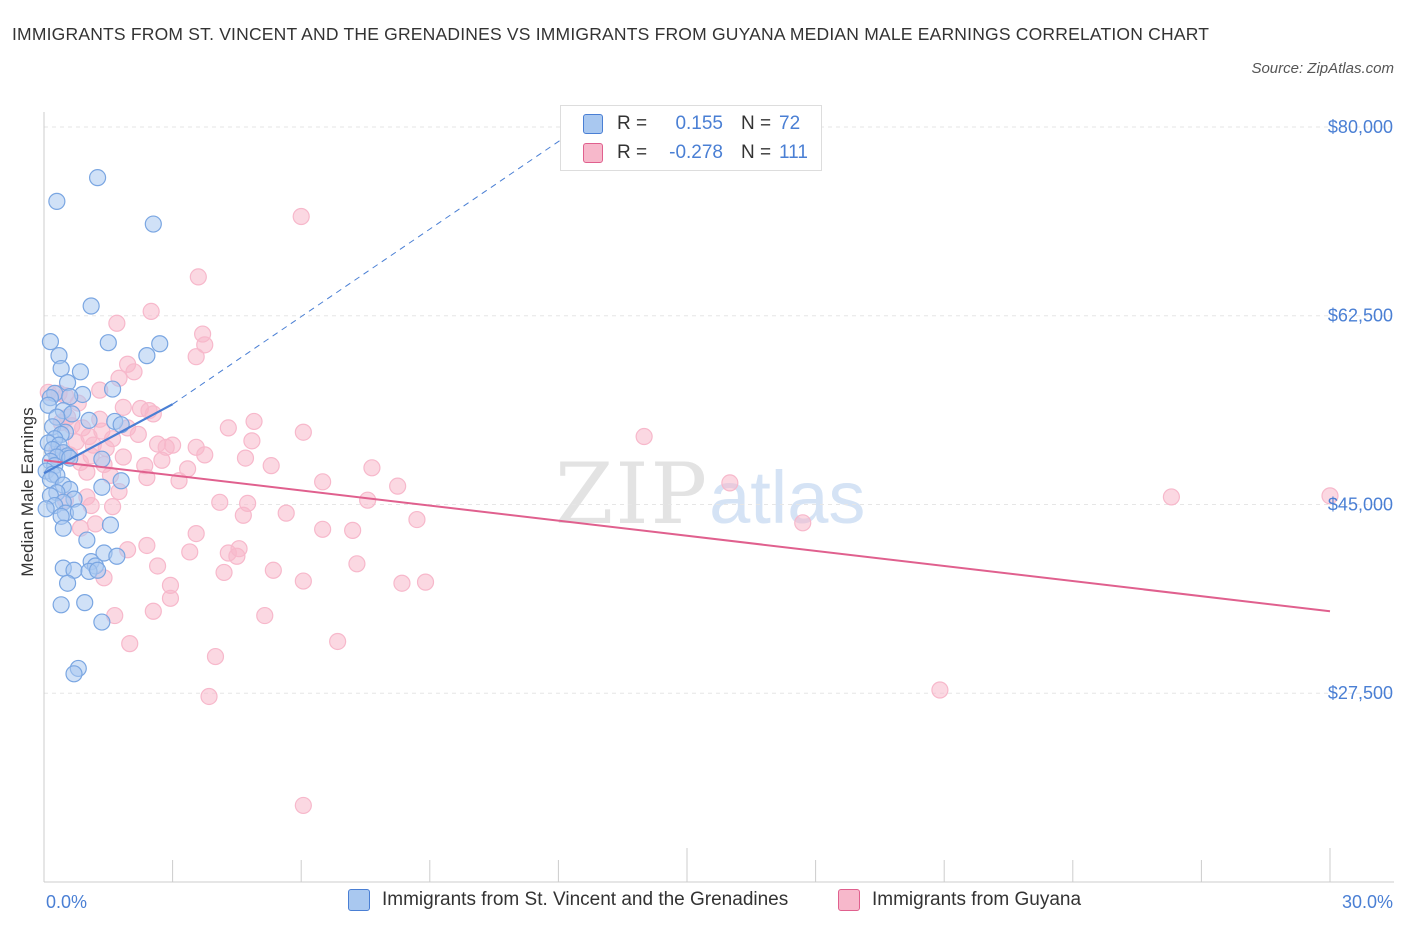 Image resolution: width=1406 pixels, height=930 pixels. I want to click on y-tick-label: $62,500, so click(1360, 316).